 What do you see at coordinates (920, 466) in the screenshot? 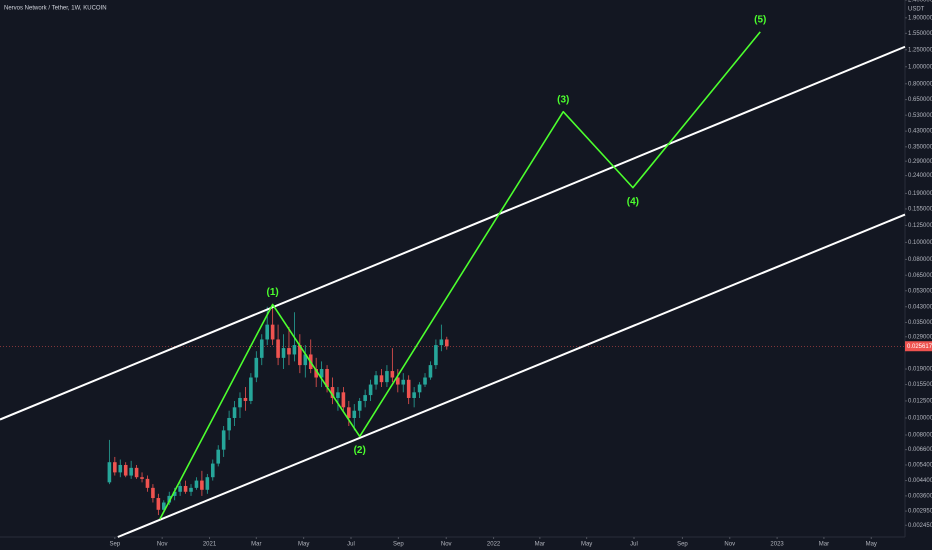
I see `y-tick-label: 0.005400` at bounding box center [920, 466].